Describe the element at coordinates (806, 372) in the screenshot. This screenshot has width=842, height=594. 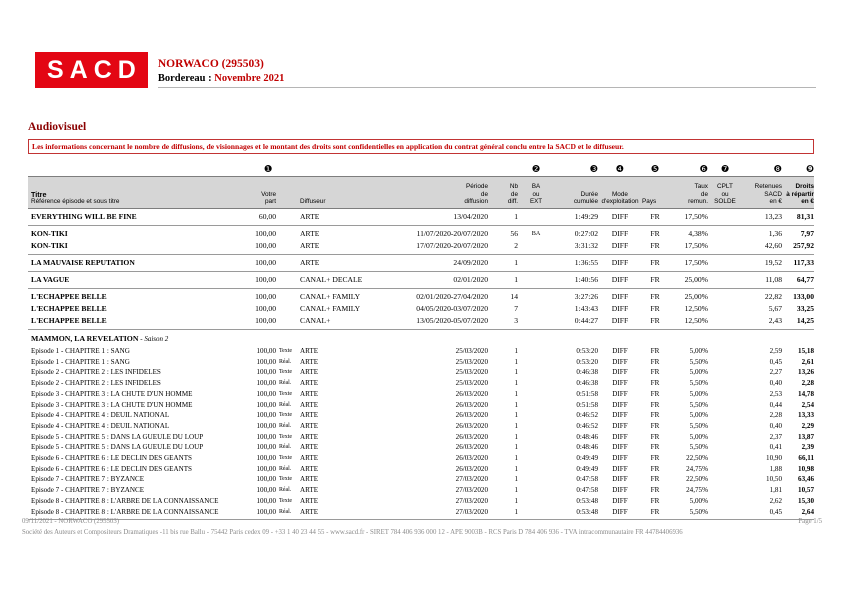
I see `cell-droits: 13,26` at that location.